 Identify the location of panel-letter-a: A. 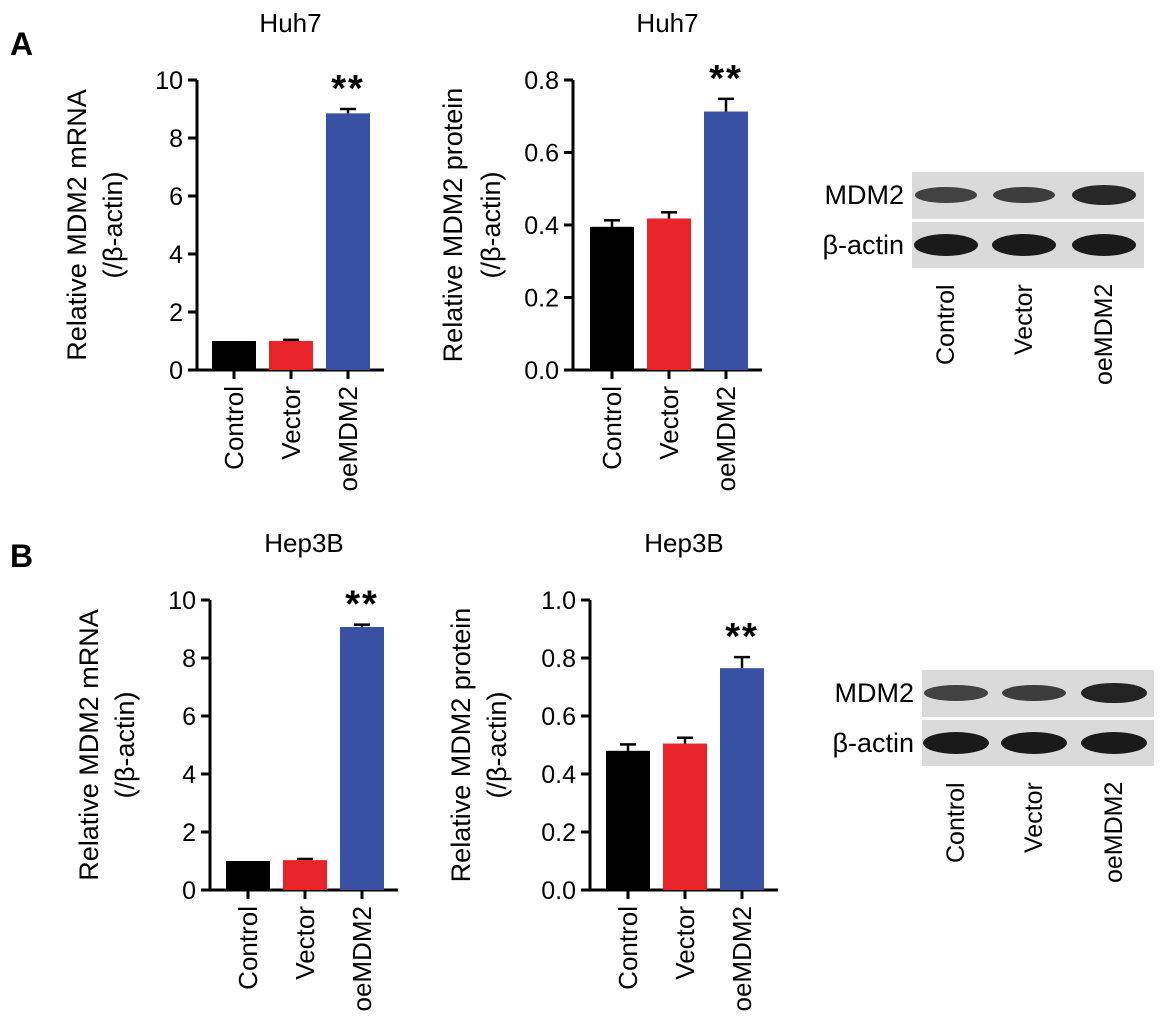
(22, 44).